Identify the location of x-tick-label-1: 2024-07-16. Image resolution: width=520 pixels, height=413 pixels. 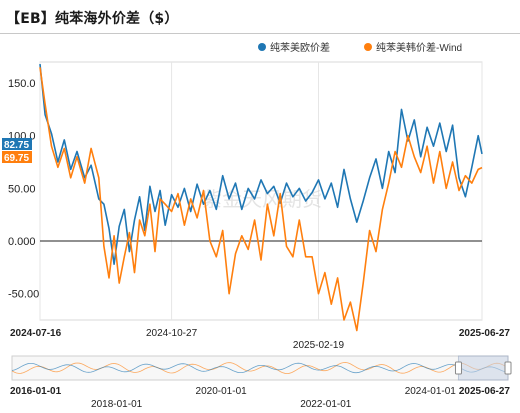
(36, 333).